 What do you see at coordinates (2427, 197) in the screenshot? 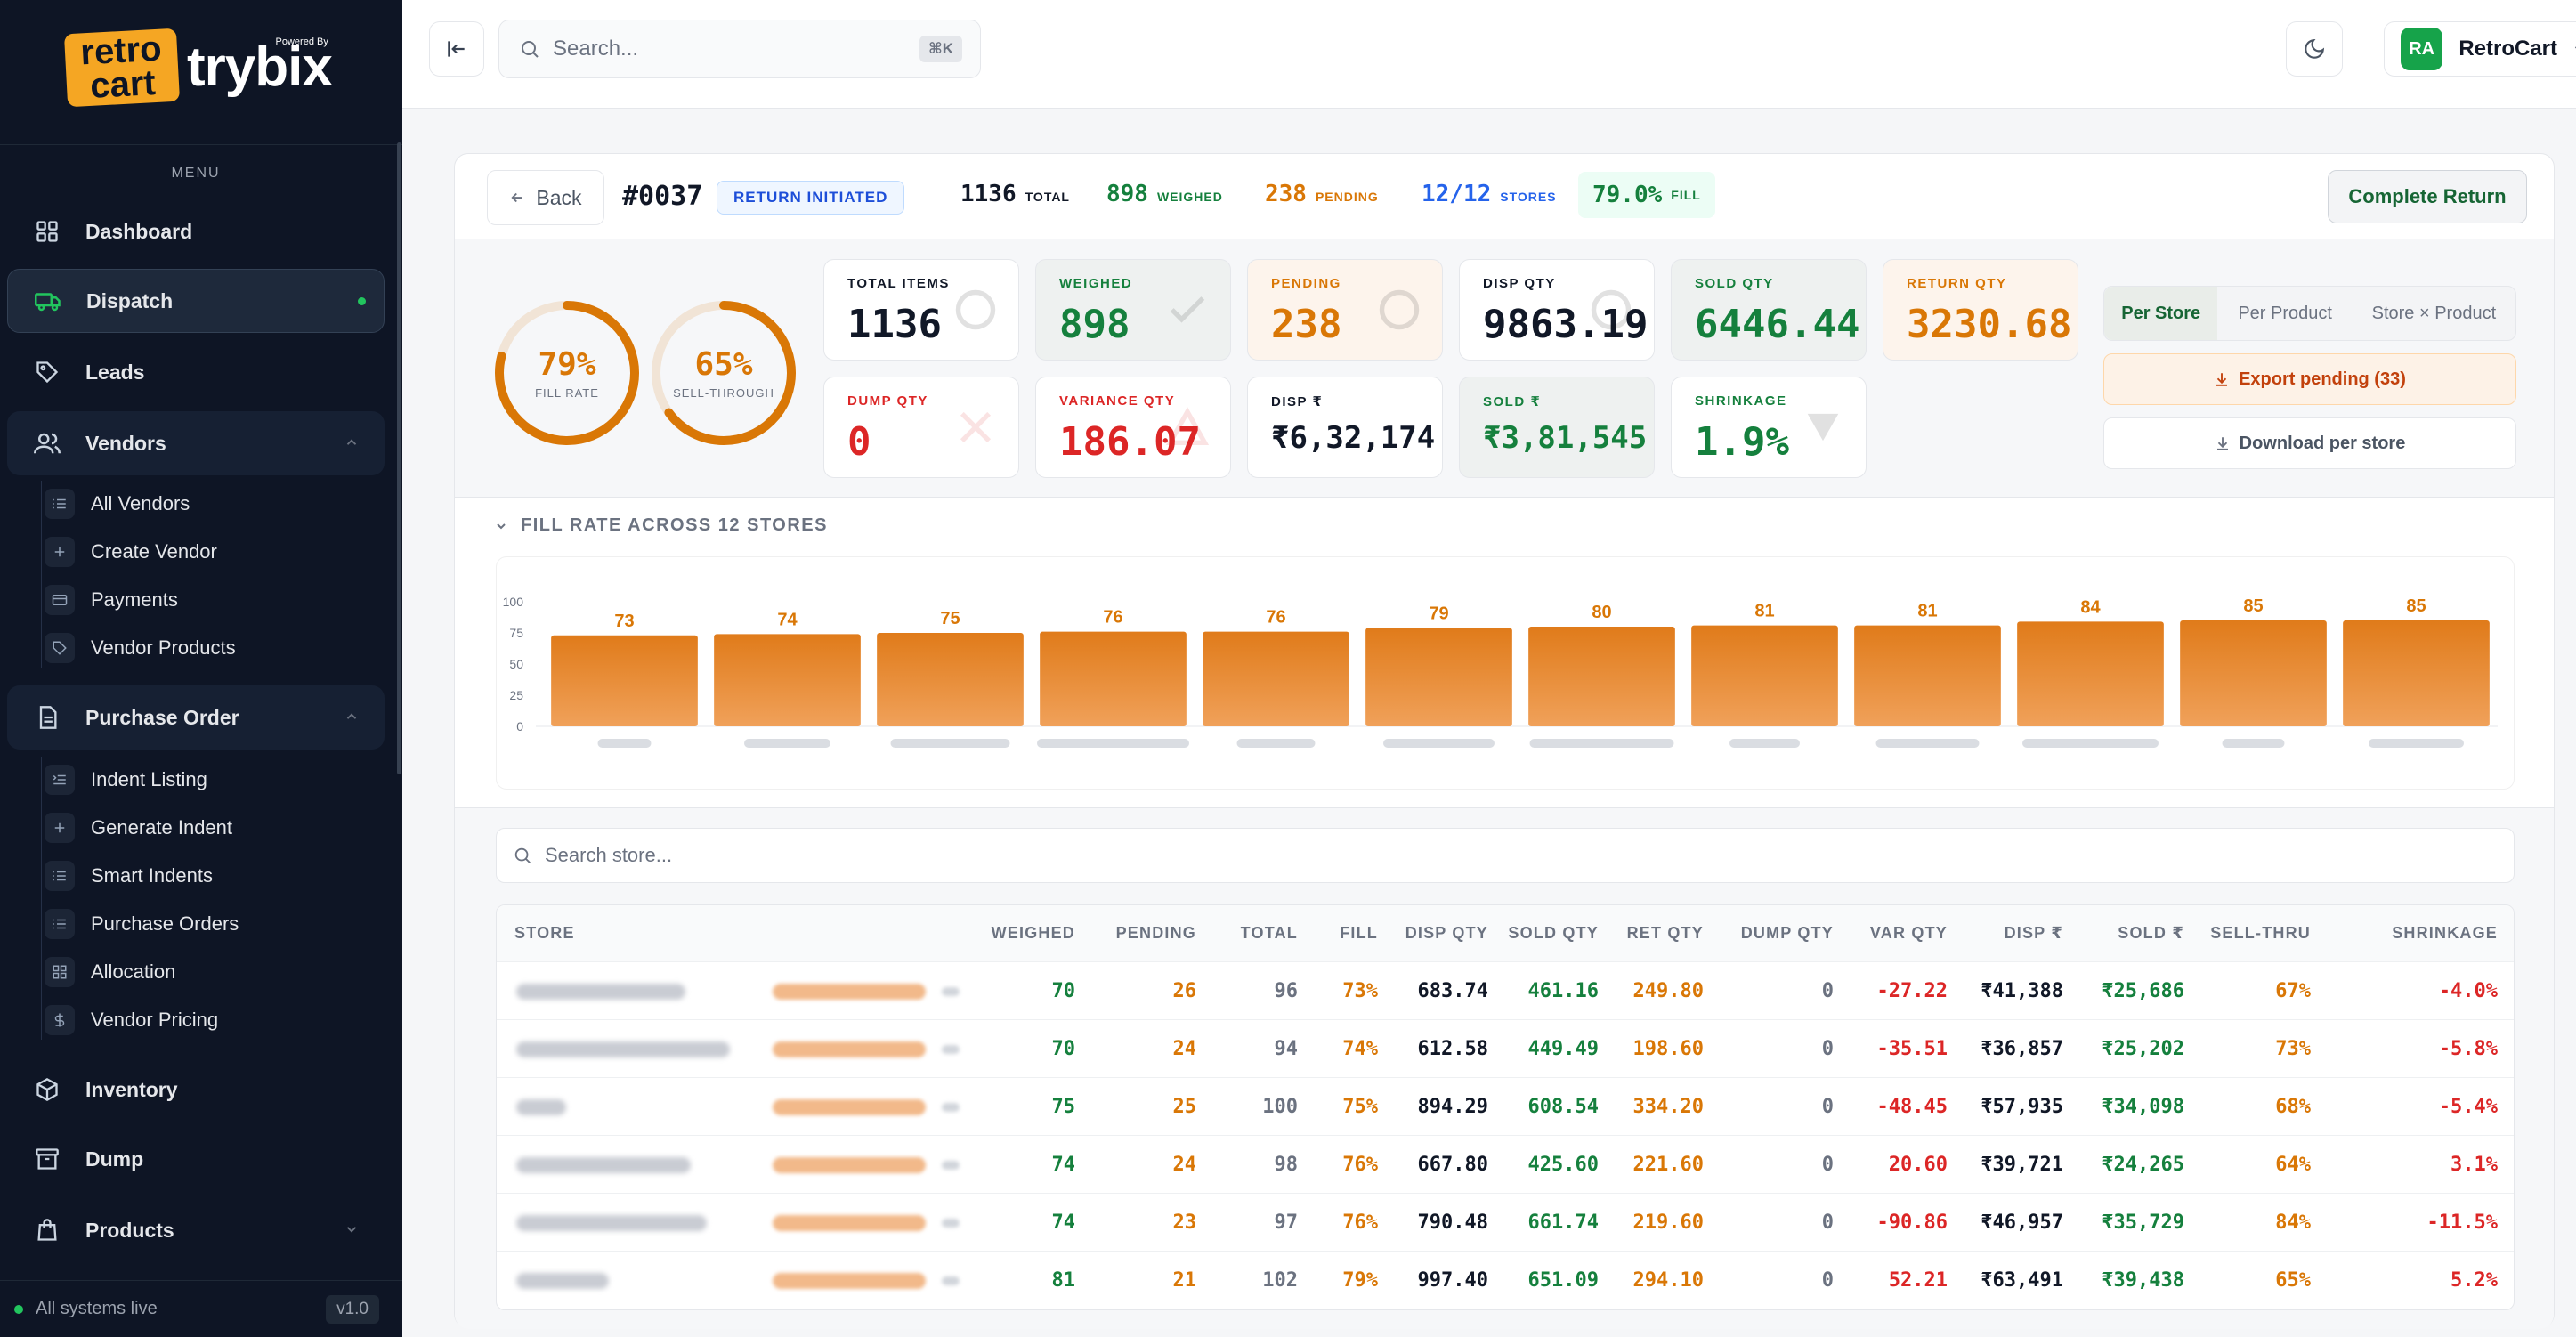
I see `complete-return-button: Complete Return` at bounding box center [2427, 197].